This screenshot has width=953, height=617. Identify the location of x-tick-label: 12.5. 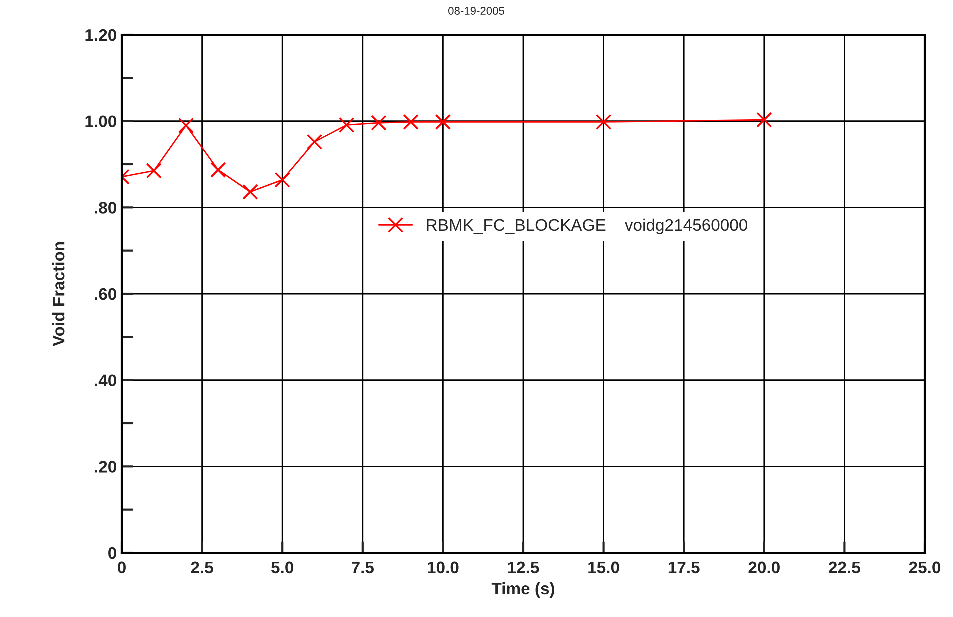
(524, 568).